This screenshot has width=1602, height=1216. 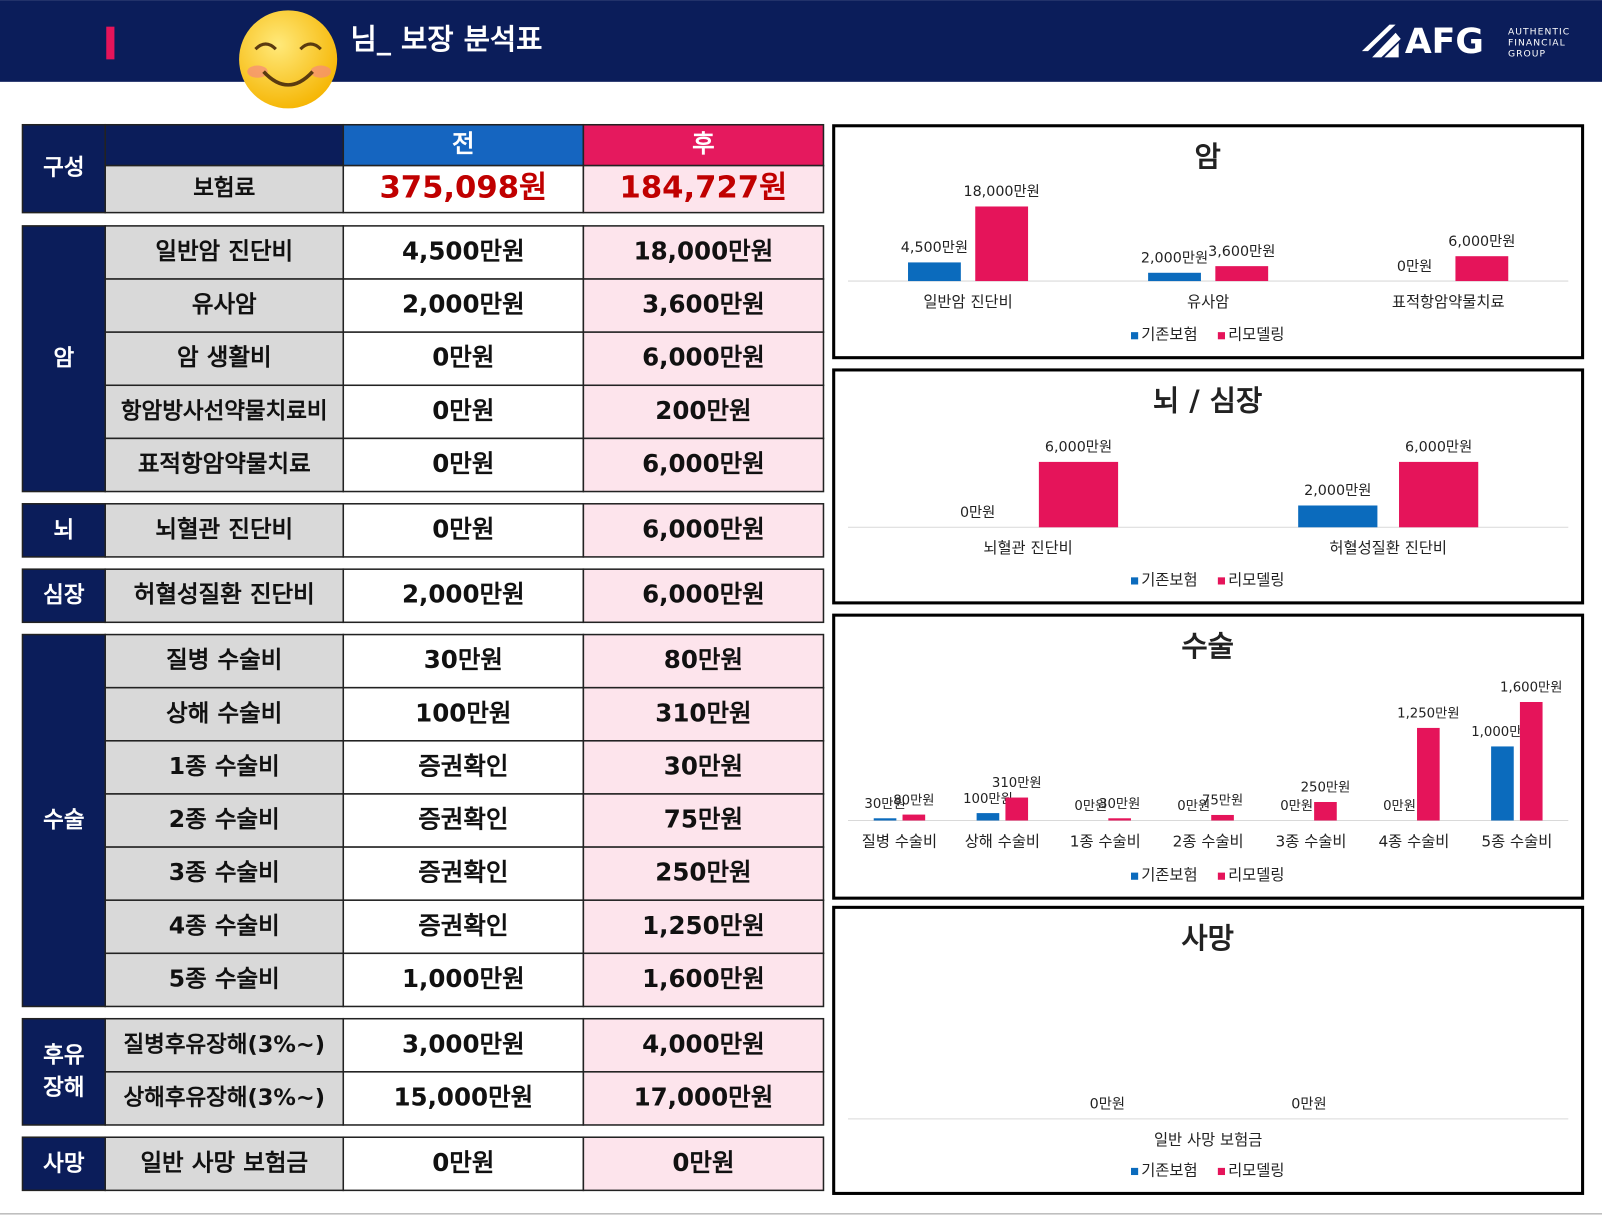 What do you see at coordinates (1207, 646) in the screenshot?
I see `chart-title: 수술` at bounding box center [1207, 646].